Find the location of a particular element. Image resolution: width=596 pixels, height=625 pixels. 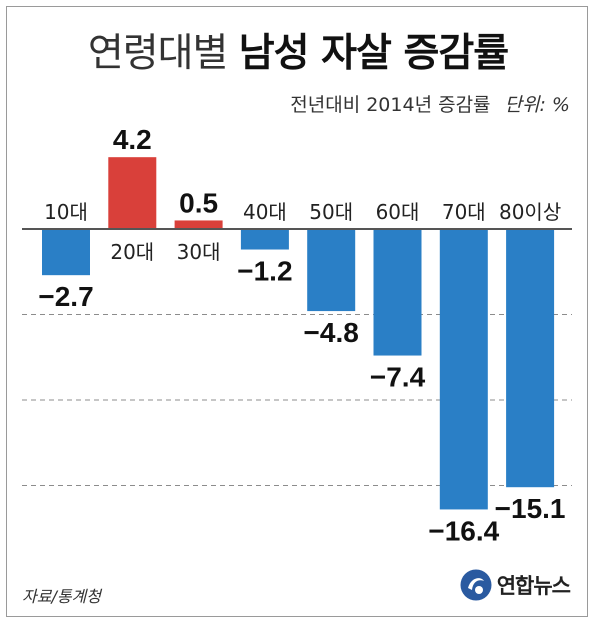

yonhap-logo: 연합뉴스 is located at coordinates (515, 585).